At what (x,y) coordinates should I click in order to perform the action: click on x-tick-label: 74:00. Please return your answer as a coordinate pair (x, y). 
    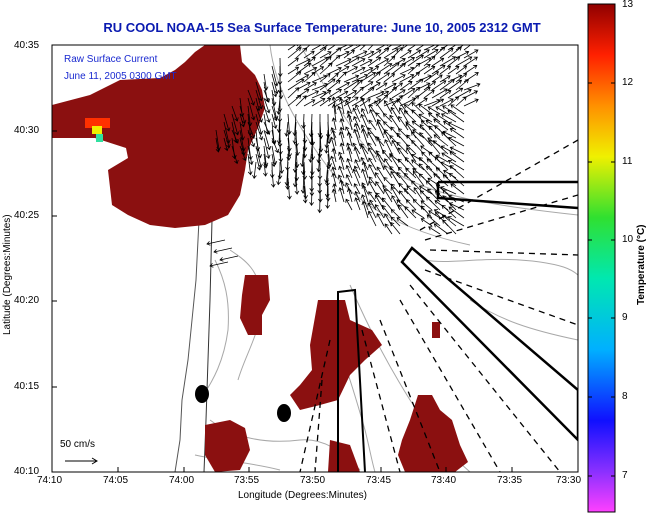
    Looking at the image, I should click on (182, 480).